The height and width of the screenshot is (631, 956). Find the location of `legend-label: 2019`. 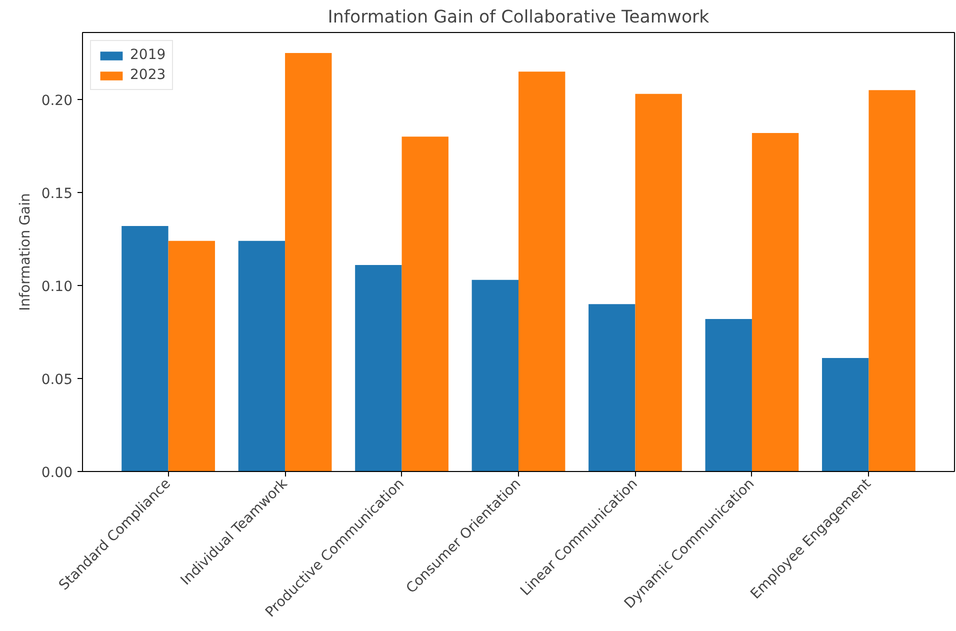

legend-label: 2019 is located at coordinates (148, 55).